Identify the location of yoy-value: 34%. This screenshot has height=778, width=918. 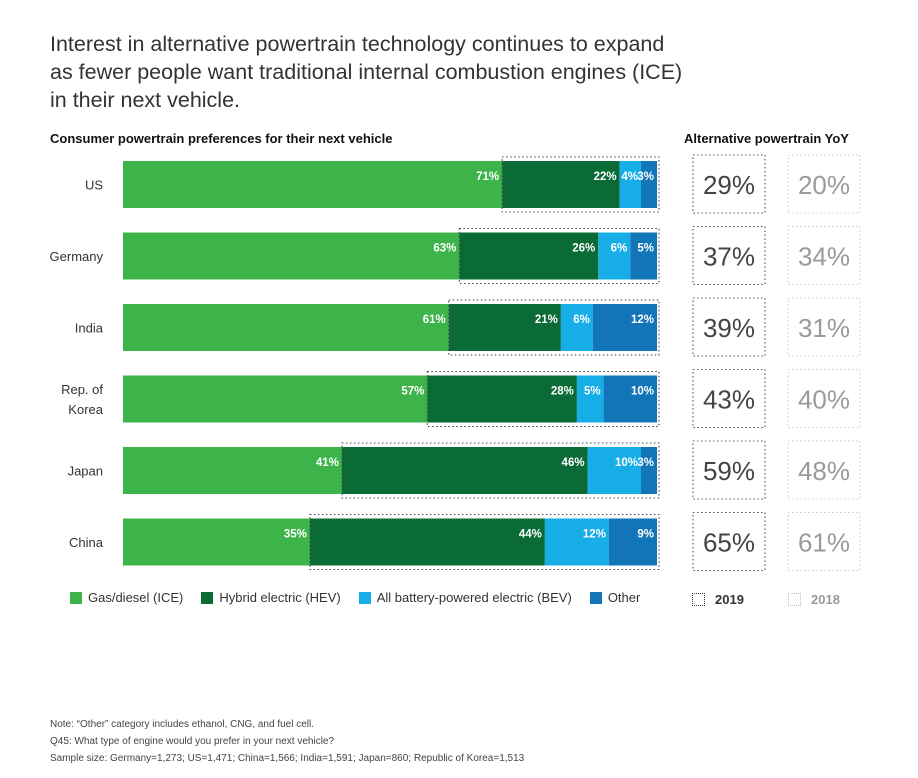
(824, 257).